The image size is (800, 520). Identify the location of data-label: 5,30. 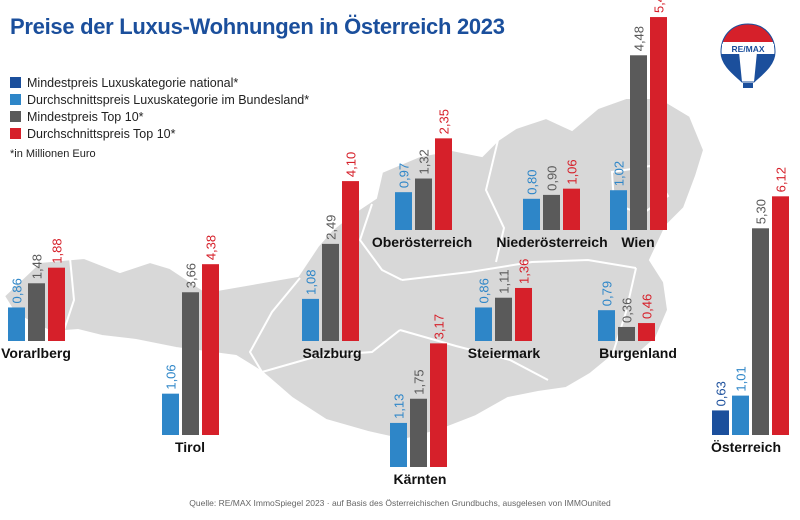
(761, 211).